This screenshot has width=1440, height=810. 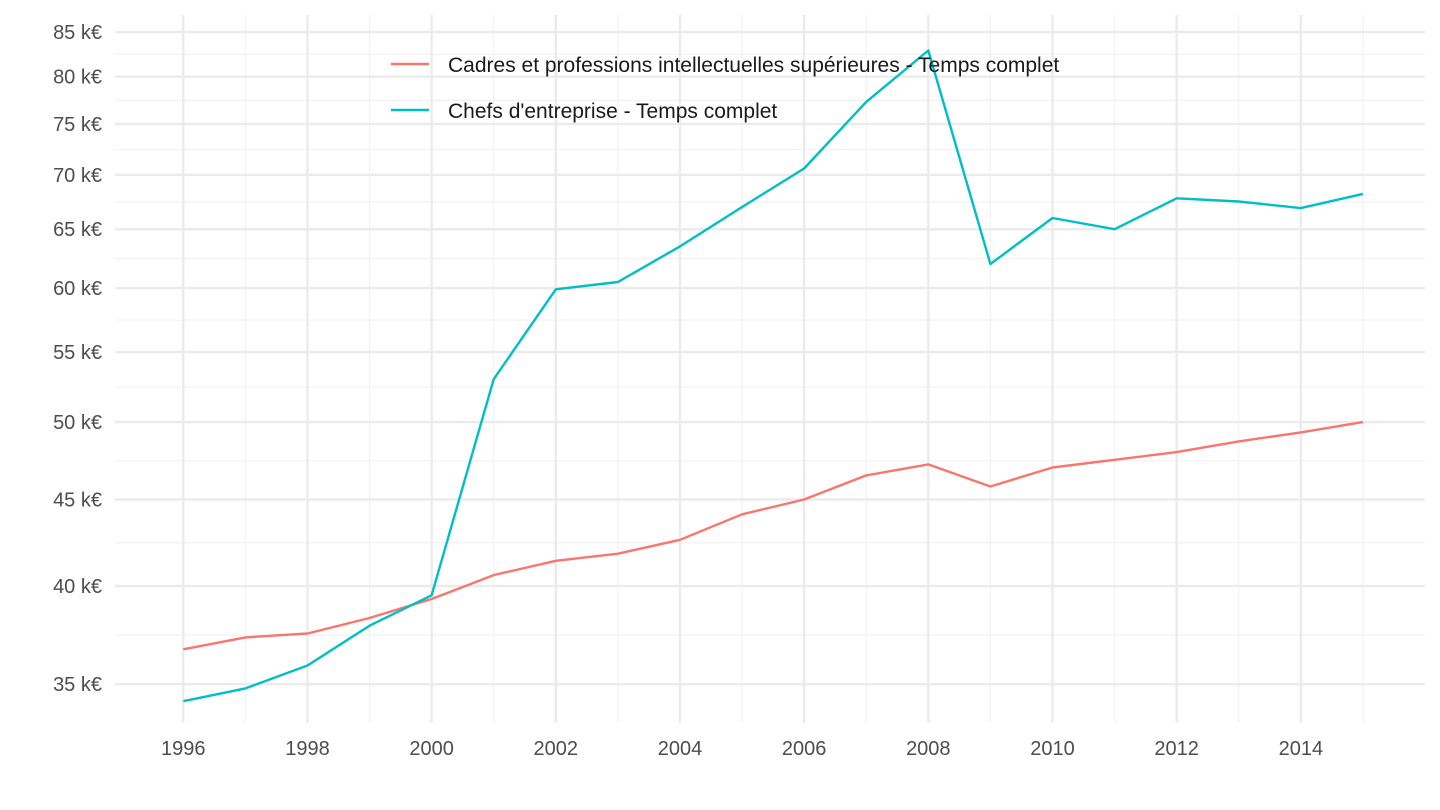 What do you see at coordinates (1176, 749) in the screenshot?
I see `x-tick-label: 2012` at bounding box center [1176, 749].